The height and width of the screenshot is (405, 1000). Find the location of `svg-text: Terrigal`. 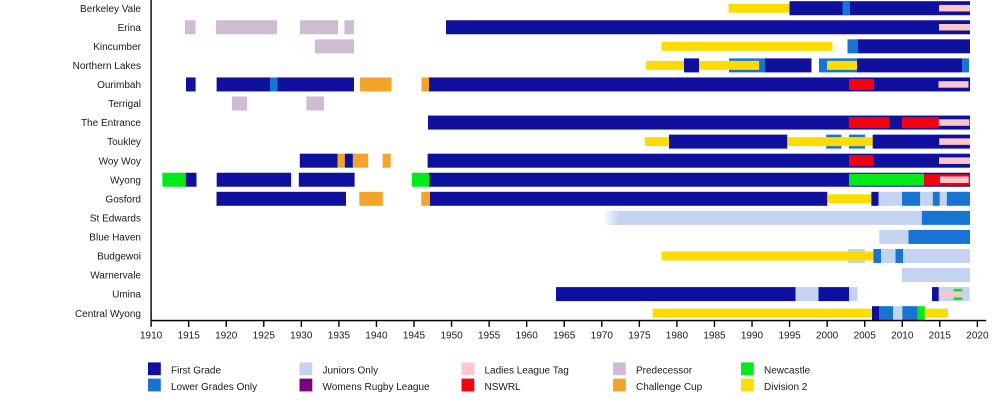

svg-text: Terrigal is located at coordinates (124, 104).